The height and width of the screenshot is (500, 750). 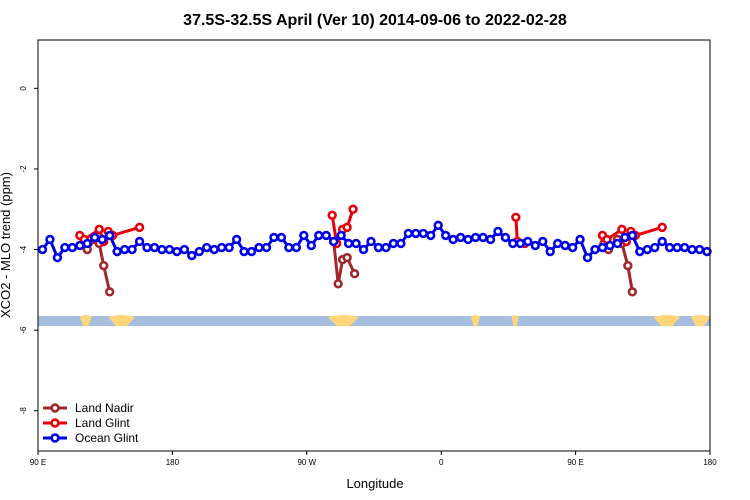 I want to click on y-axis: 0 -2 -4 -6 -8, so click(x=28, y=250).